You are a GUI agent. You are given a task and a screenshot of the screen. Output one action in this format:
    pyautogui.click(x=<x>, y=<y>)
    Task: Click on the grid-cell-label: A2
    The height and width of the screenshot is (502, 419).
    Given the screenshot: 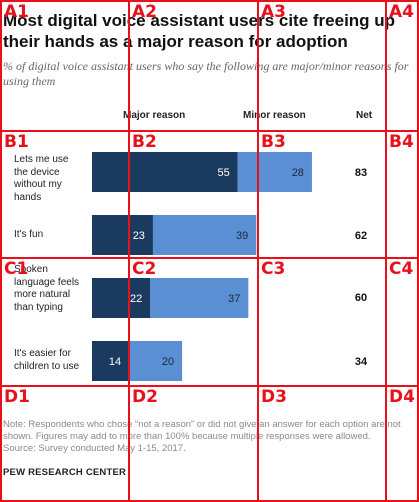 What is the action you would take?
    pyautogui.click(x=144, y=12)
    